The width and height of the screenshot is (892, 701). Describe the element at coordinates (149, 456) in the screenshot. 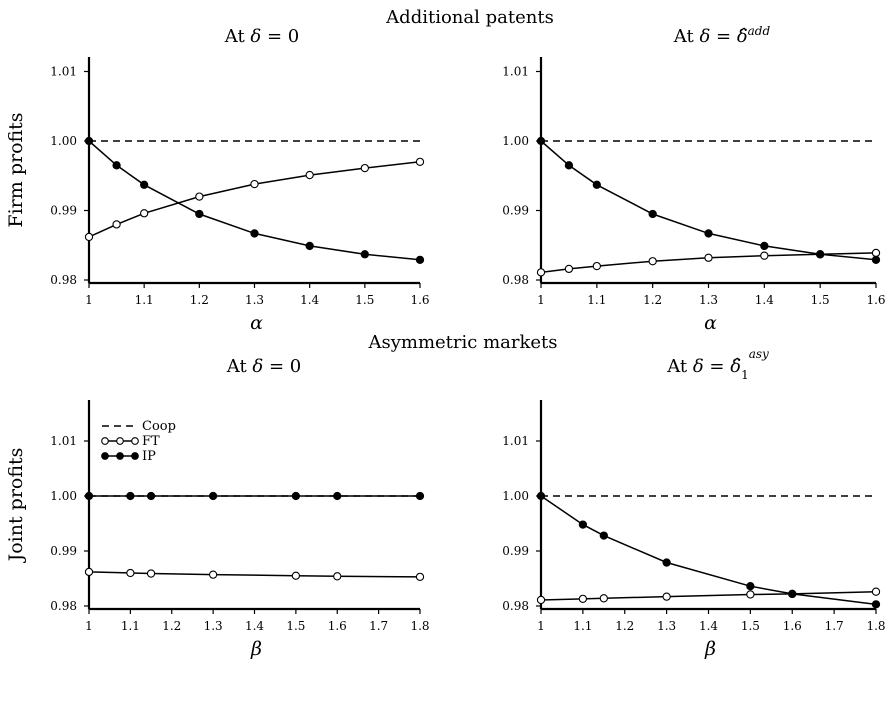

I see `legend-label-ip: IP` at that location.